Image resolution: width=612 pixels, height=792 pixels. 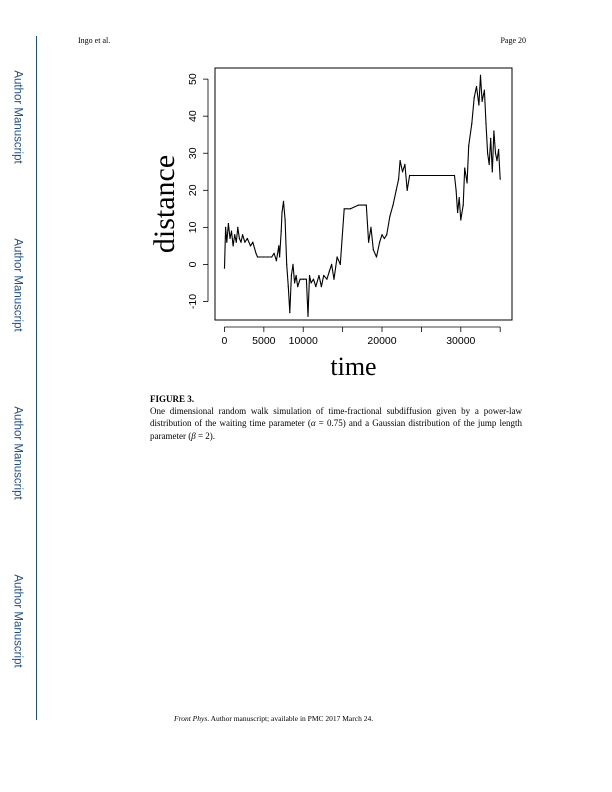 What do you see at coordinates (193, 190) in the screenshot?
I see `y-tick-label-3: 20` at bounding box center [193, 190].